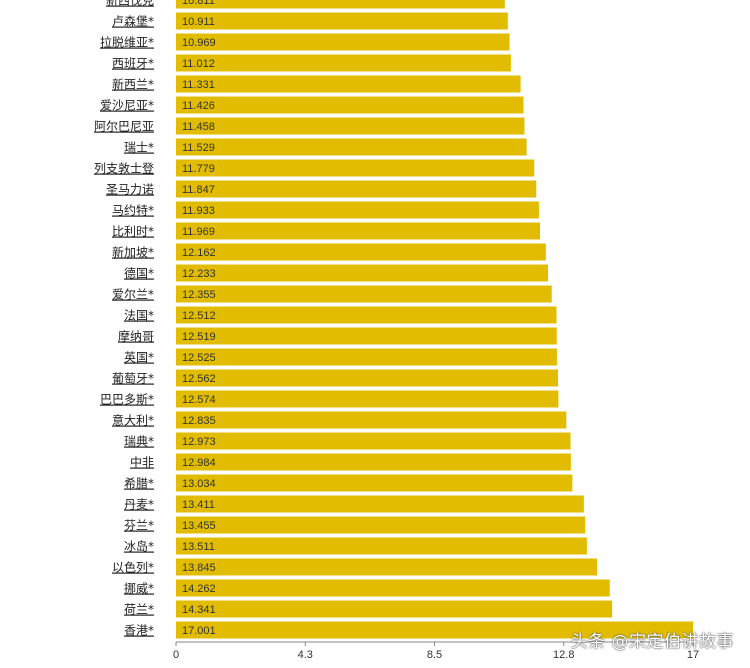  Describe the element at coordinates (305, 655) in the screenshot. I see `x-tick-label: 4.3` at that location.